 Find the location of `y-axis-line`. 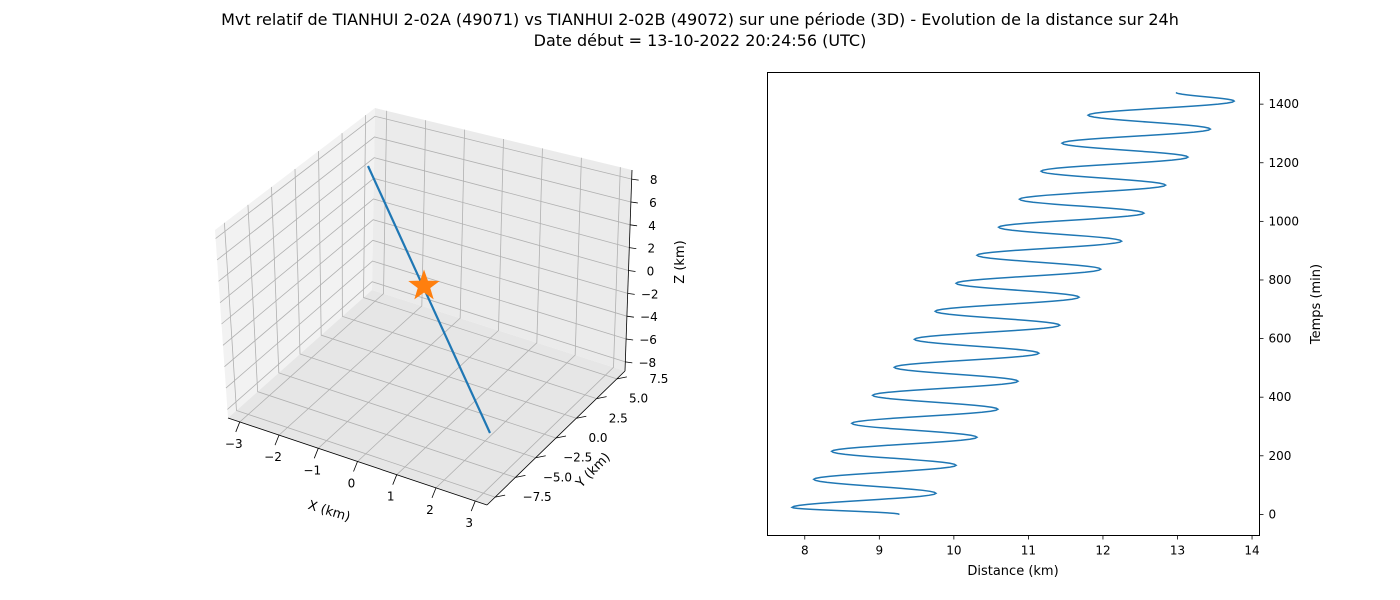

y-axis-line is located at coordinates (556, 438).